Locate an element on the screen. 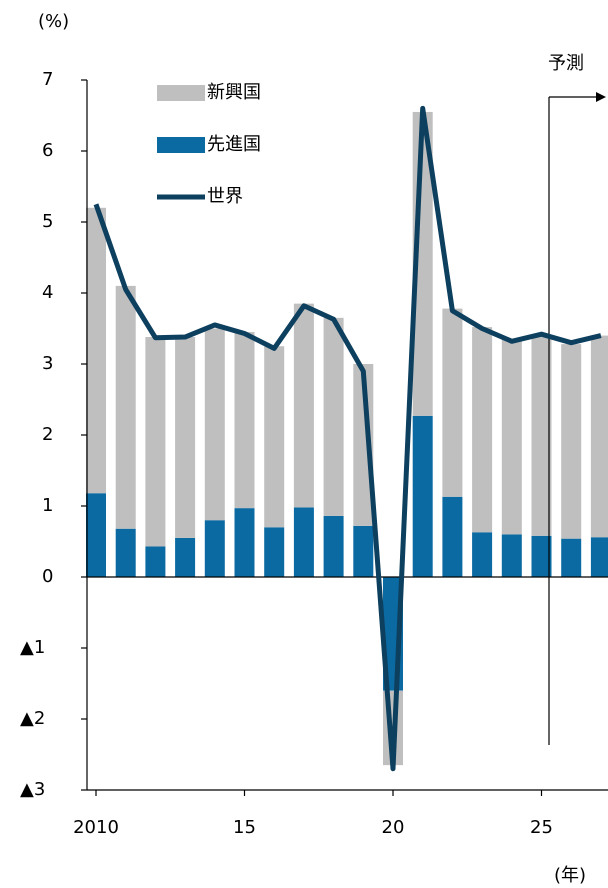 The image size is (608, 888). x-tick-label: 25 is located at coordinates (541, 827).